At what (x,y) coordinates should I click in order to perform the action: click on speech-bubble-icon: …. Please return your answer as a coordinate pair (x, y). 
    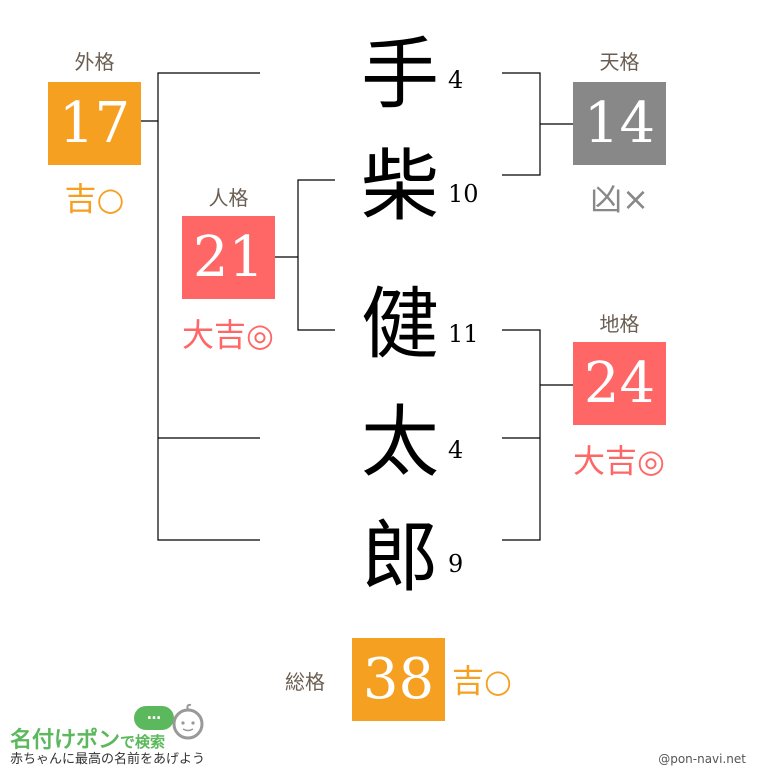
    Looking at the image, I should click on (154, 718).